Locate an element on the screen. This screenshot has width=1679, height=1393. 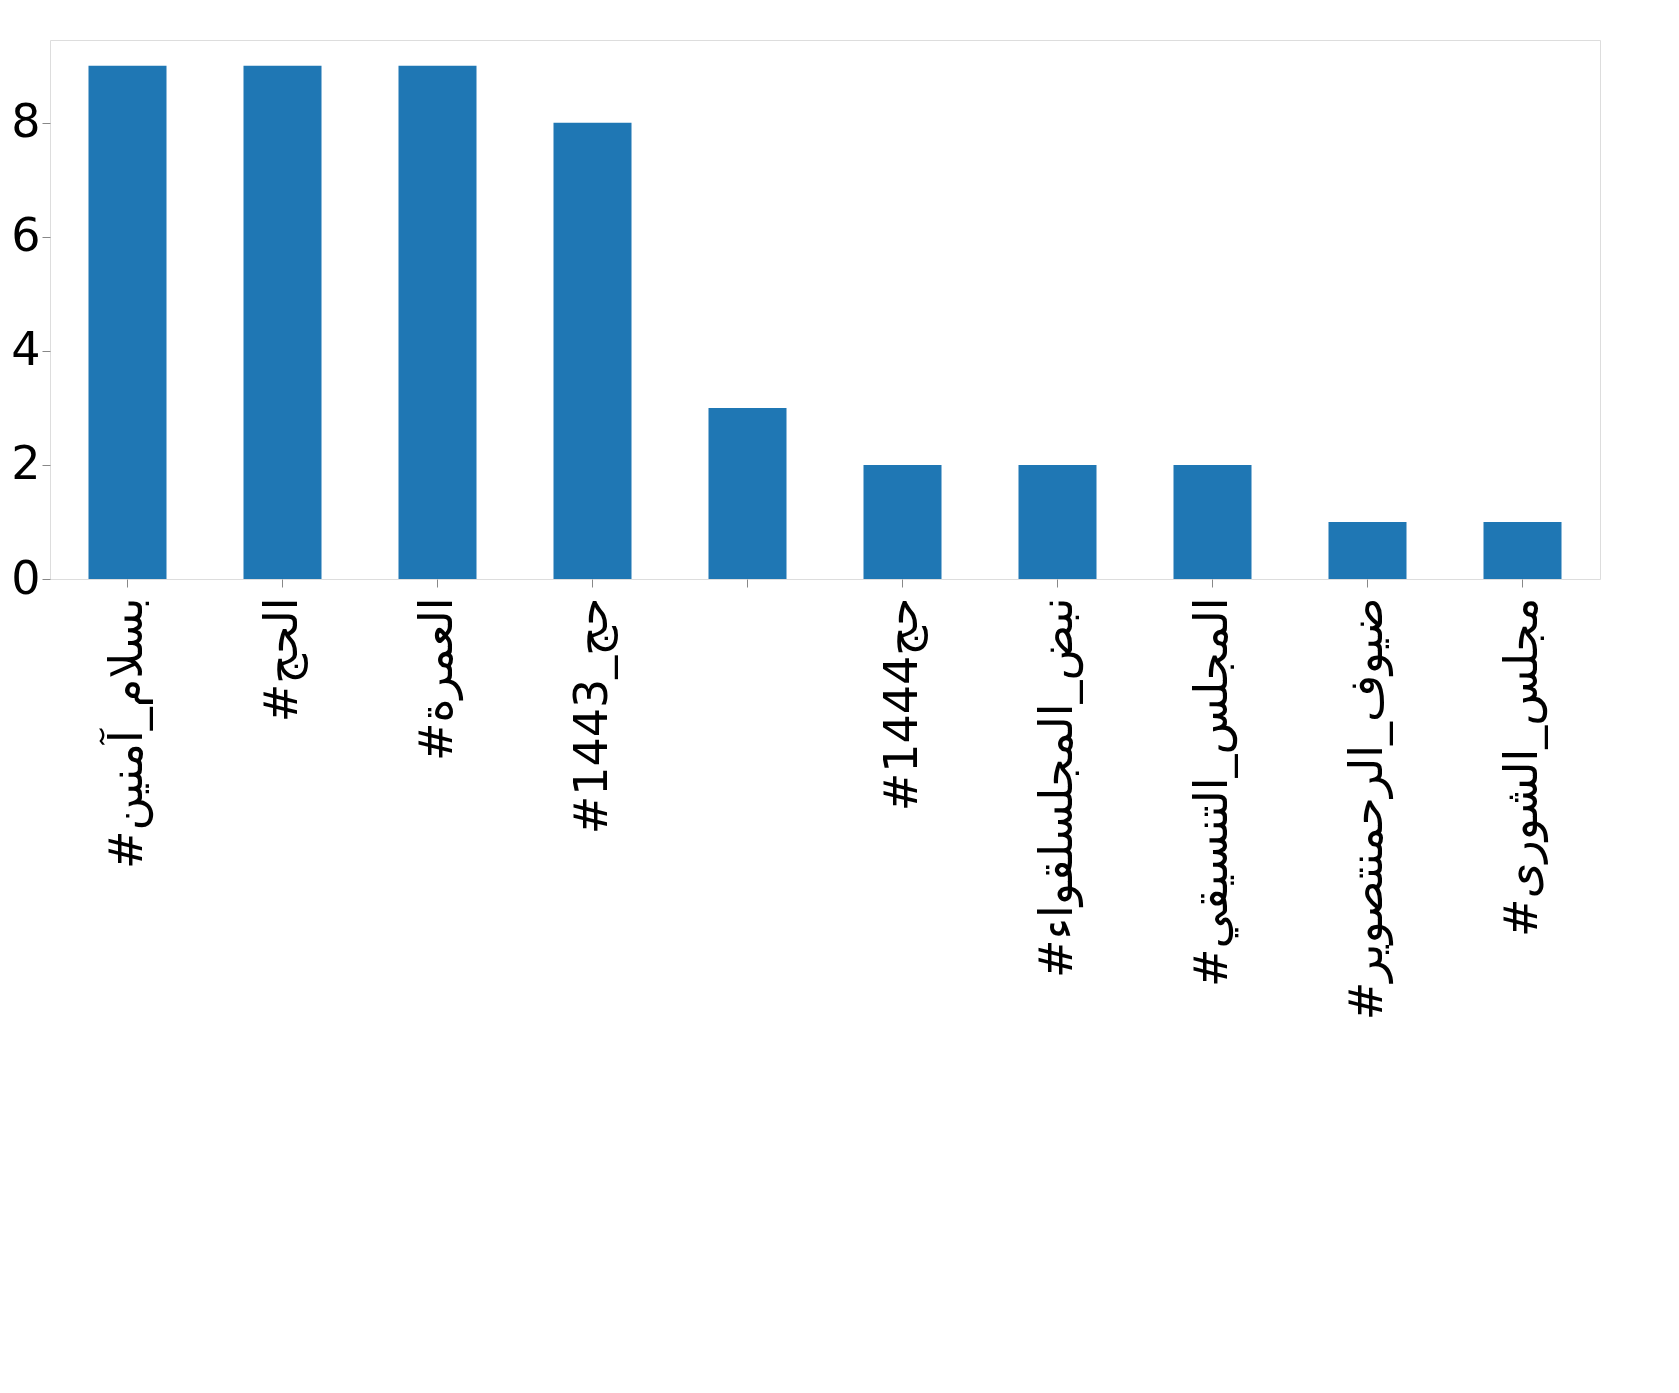
x-tick-label: #نبض_المجلسلقواء is located at coordinates (1056, 788).